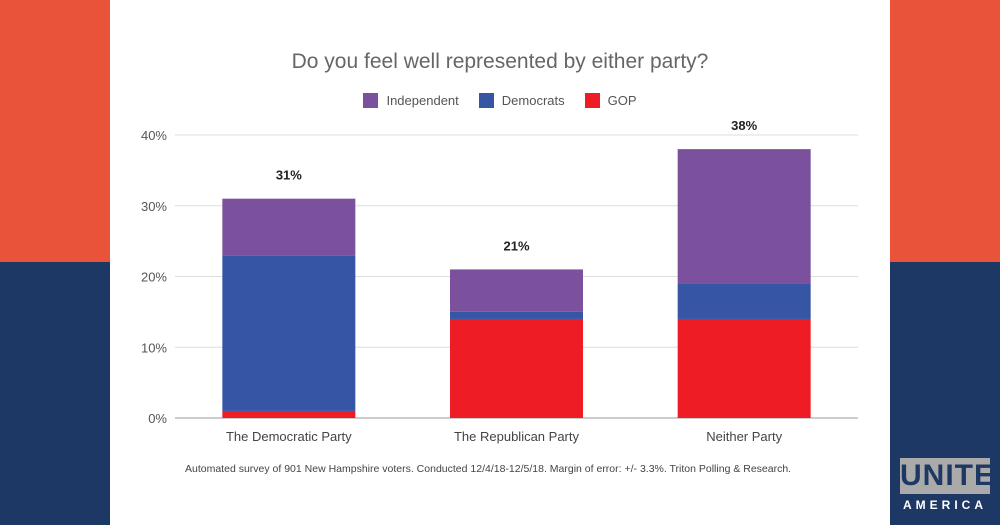 The height and width of the screenshot is (525, 1000). What do you see at coordinates (154, 347) in the screenshot?
I see `y-tick-label: 10%` at bounding box center [154, 347].